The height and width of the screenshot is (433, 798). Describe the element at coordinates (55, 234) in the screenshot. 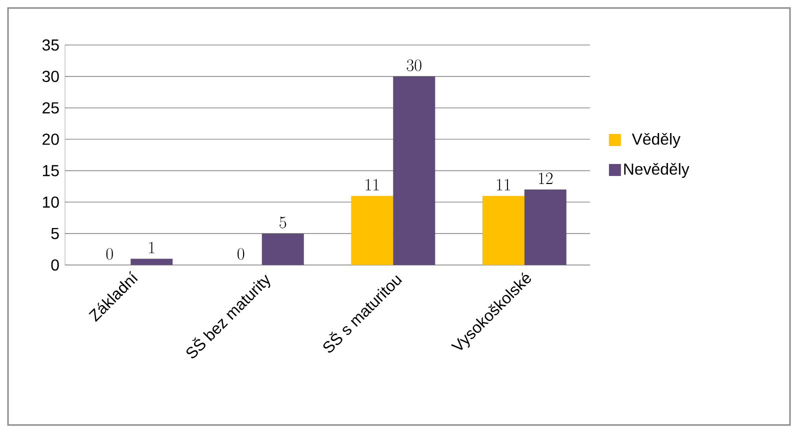

I see `y-tick-label: 5` at that location.